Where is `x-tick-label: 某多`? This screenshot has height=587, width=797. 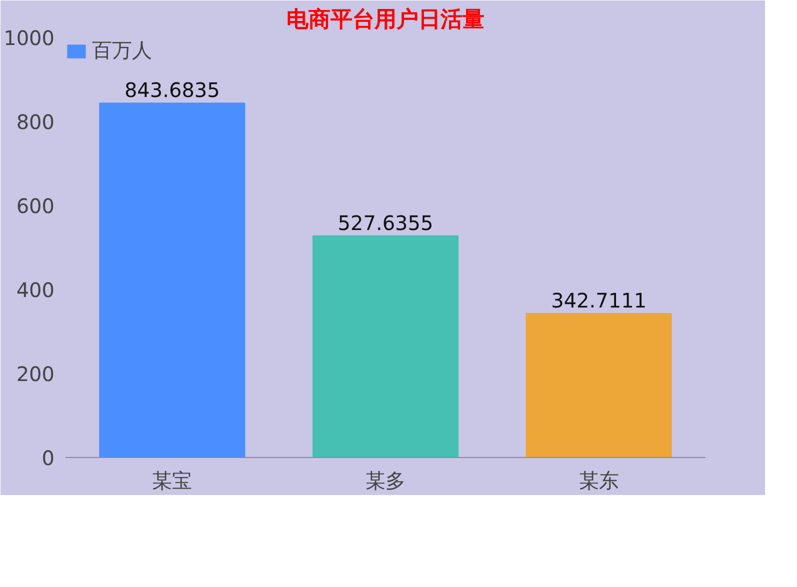 x-tick-label: 某多 is located at coordinates (386, 480).